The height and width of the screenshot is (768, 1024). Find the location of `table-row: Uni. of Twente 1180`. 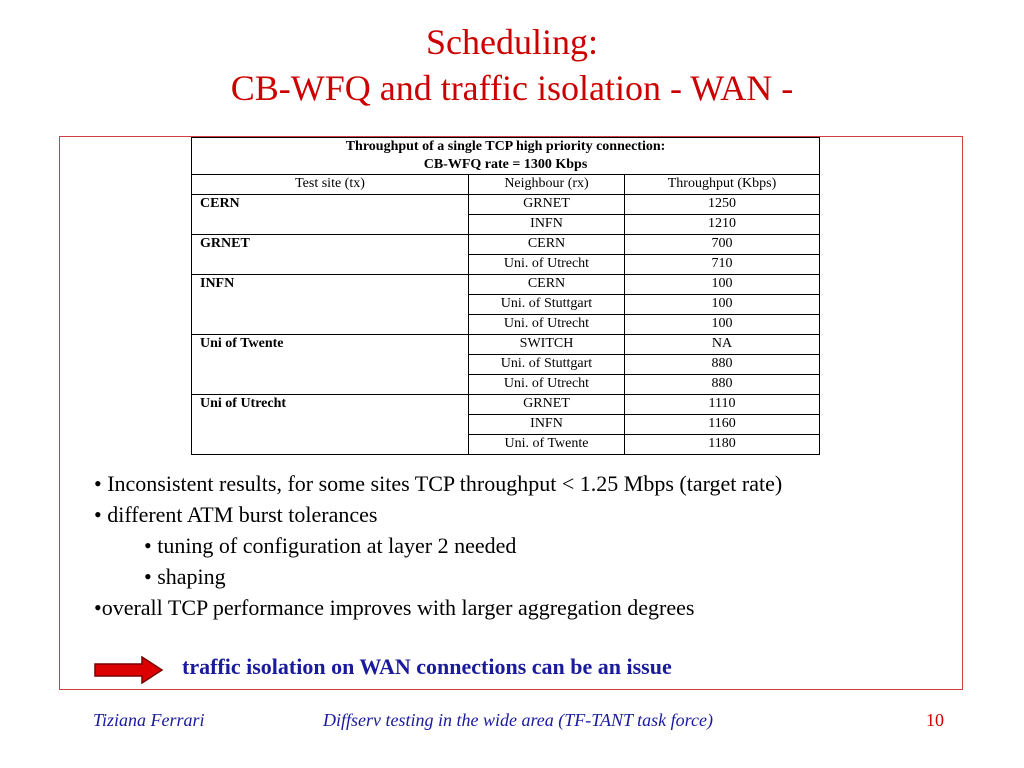

table-row: Uni. of Twente 1180 is located at coordinates (506, 444).